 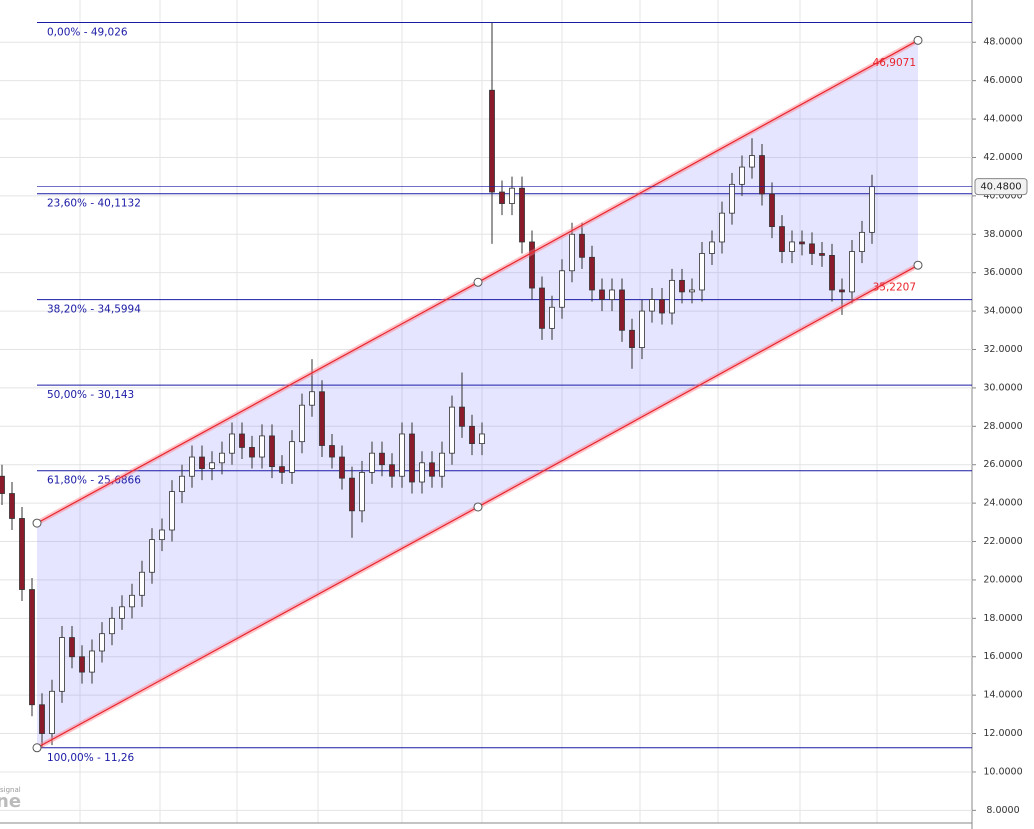 What do you see at coordinates (1002, 771) in the screenshot?
I see `y-tick-label: 10.0000` at bounding box center [1002, 771].